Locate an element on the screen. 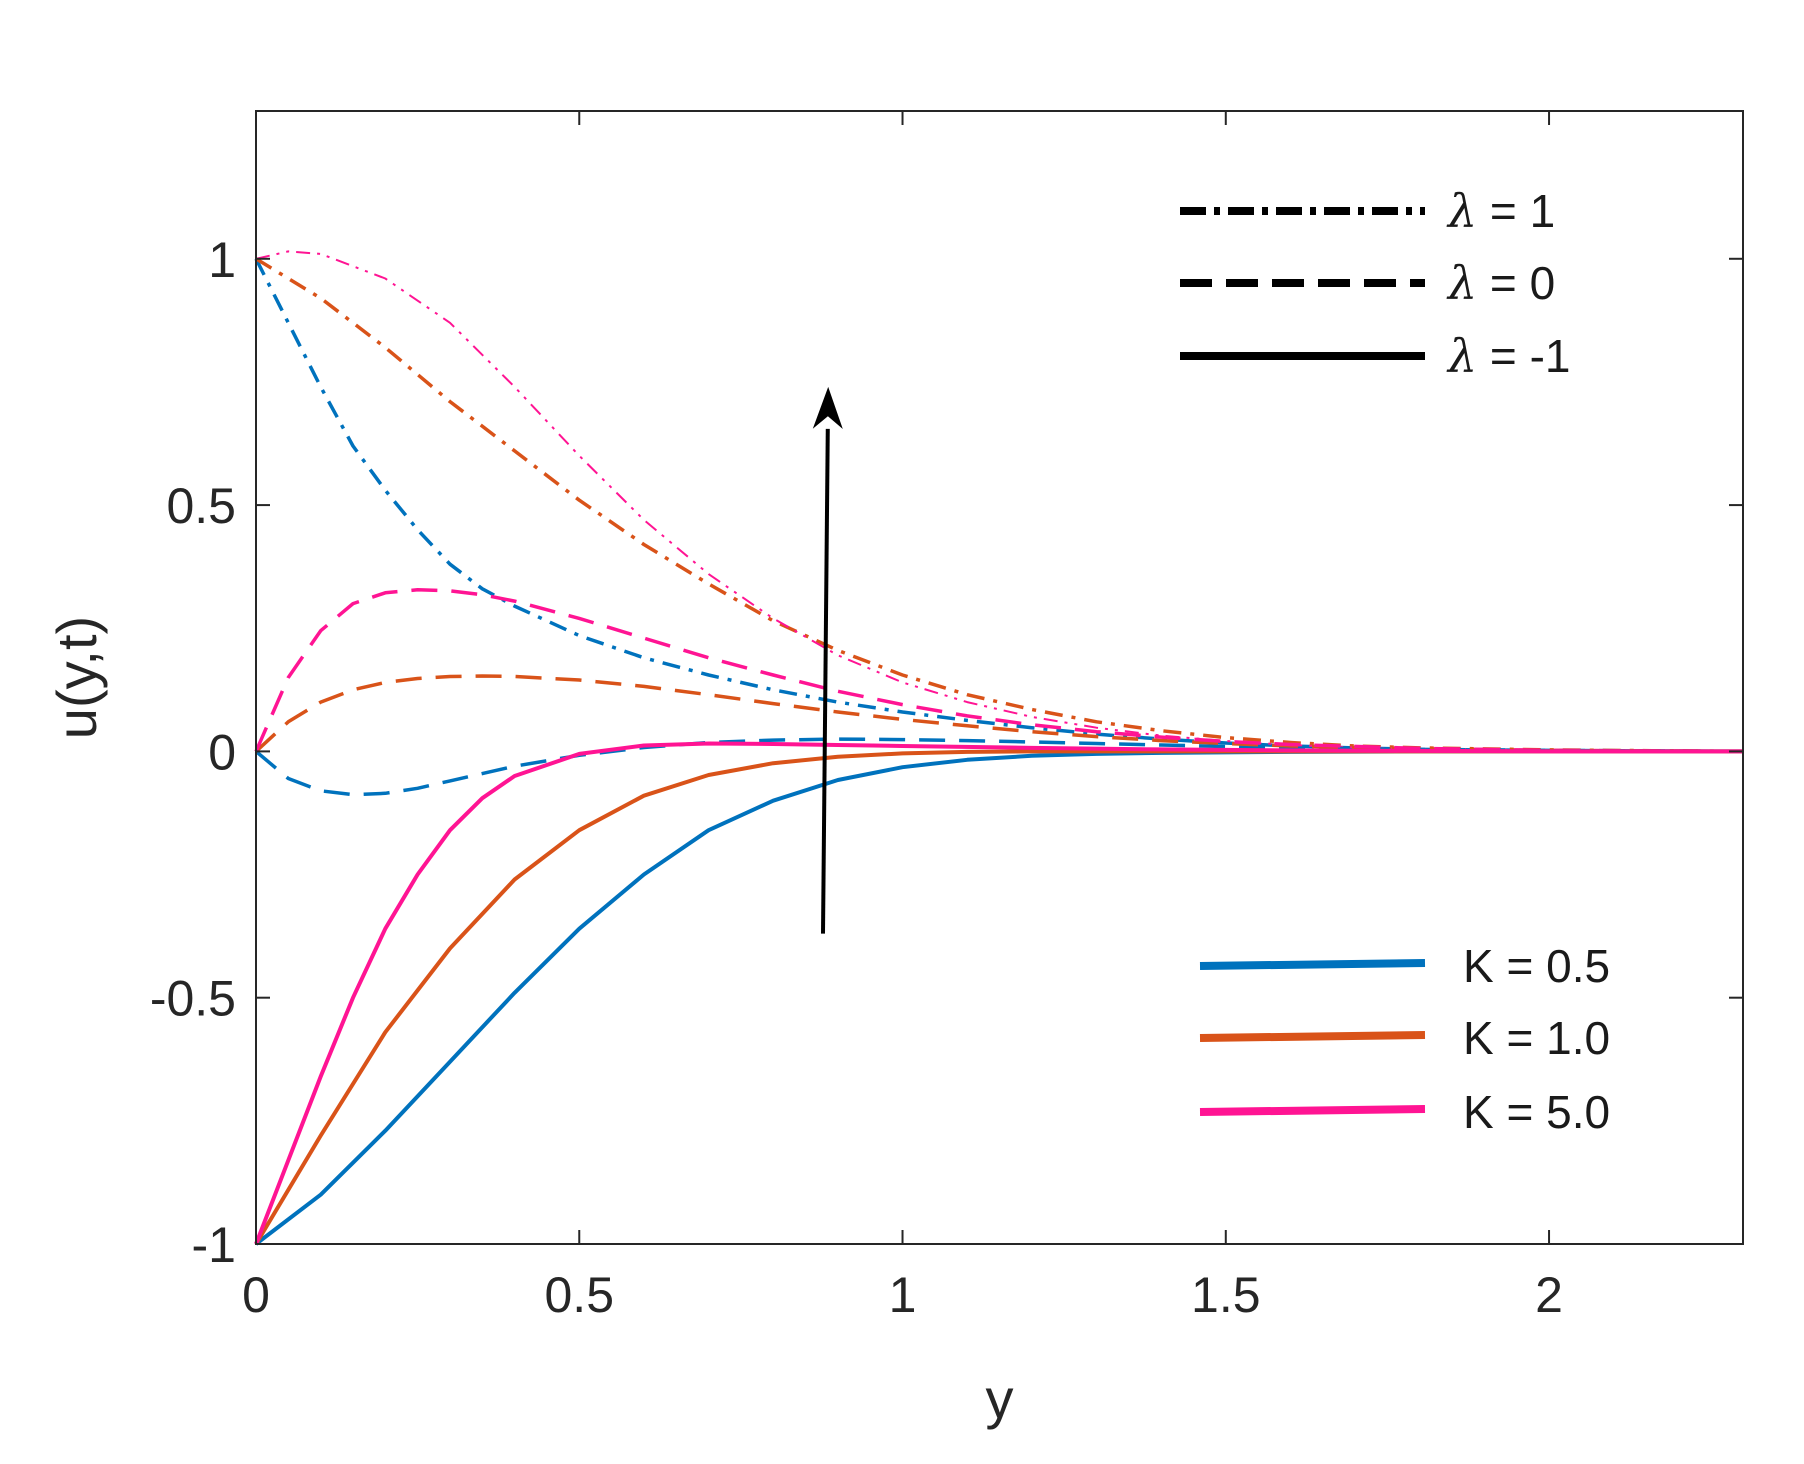  trend-arrow is located at coordinates (827, 660).